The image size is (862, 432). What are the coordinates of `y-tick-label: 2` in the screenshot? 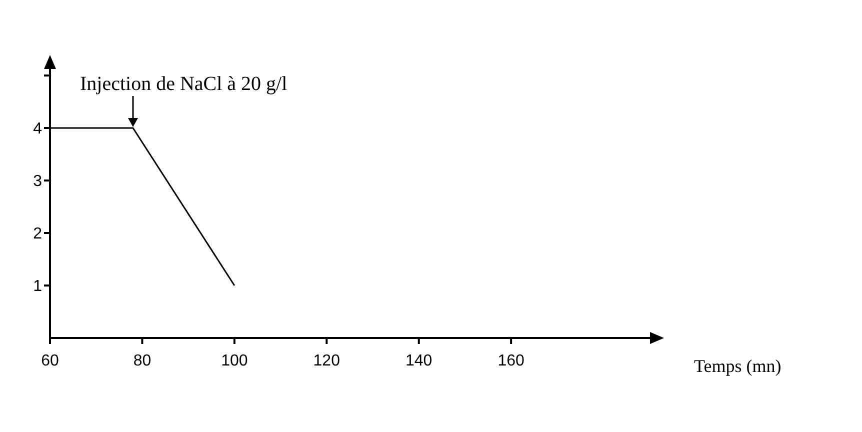 It's located at (37, 234).